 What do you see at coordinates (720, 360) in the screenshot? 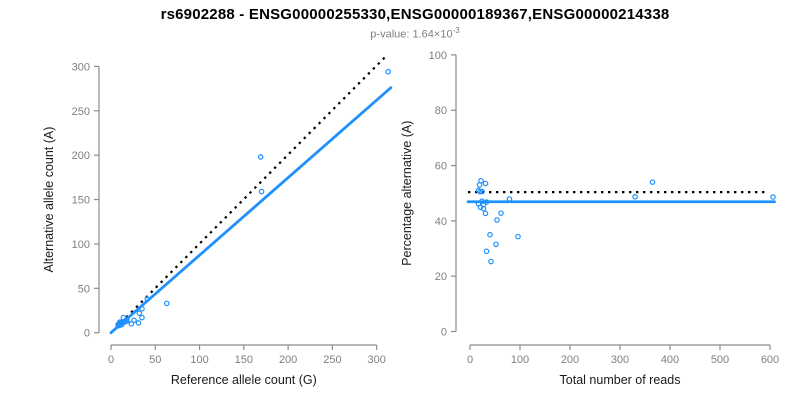
I see `x-tick-label: 500` at bounding box center [720, 360].